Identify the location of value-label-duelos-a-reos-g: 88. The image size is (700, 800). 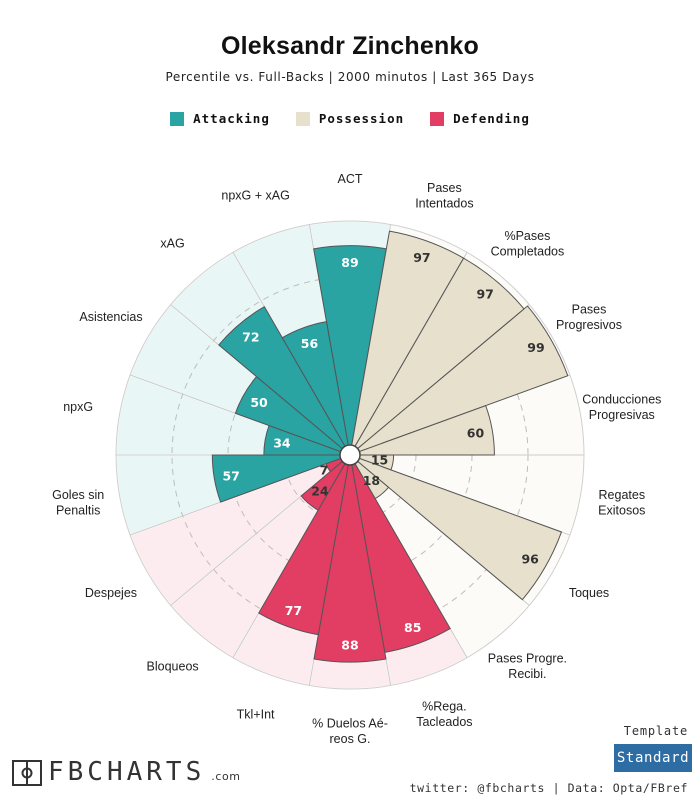
(349, 645).